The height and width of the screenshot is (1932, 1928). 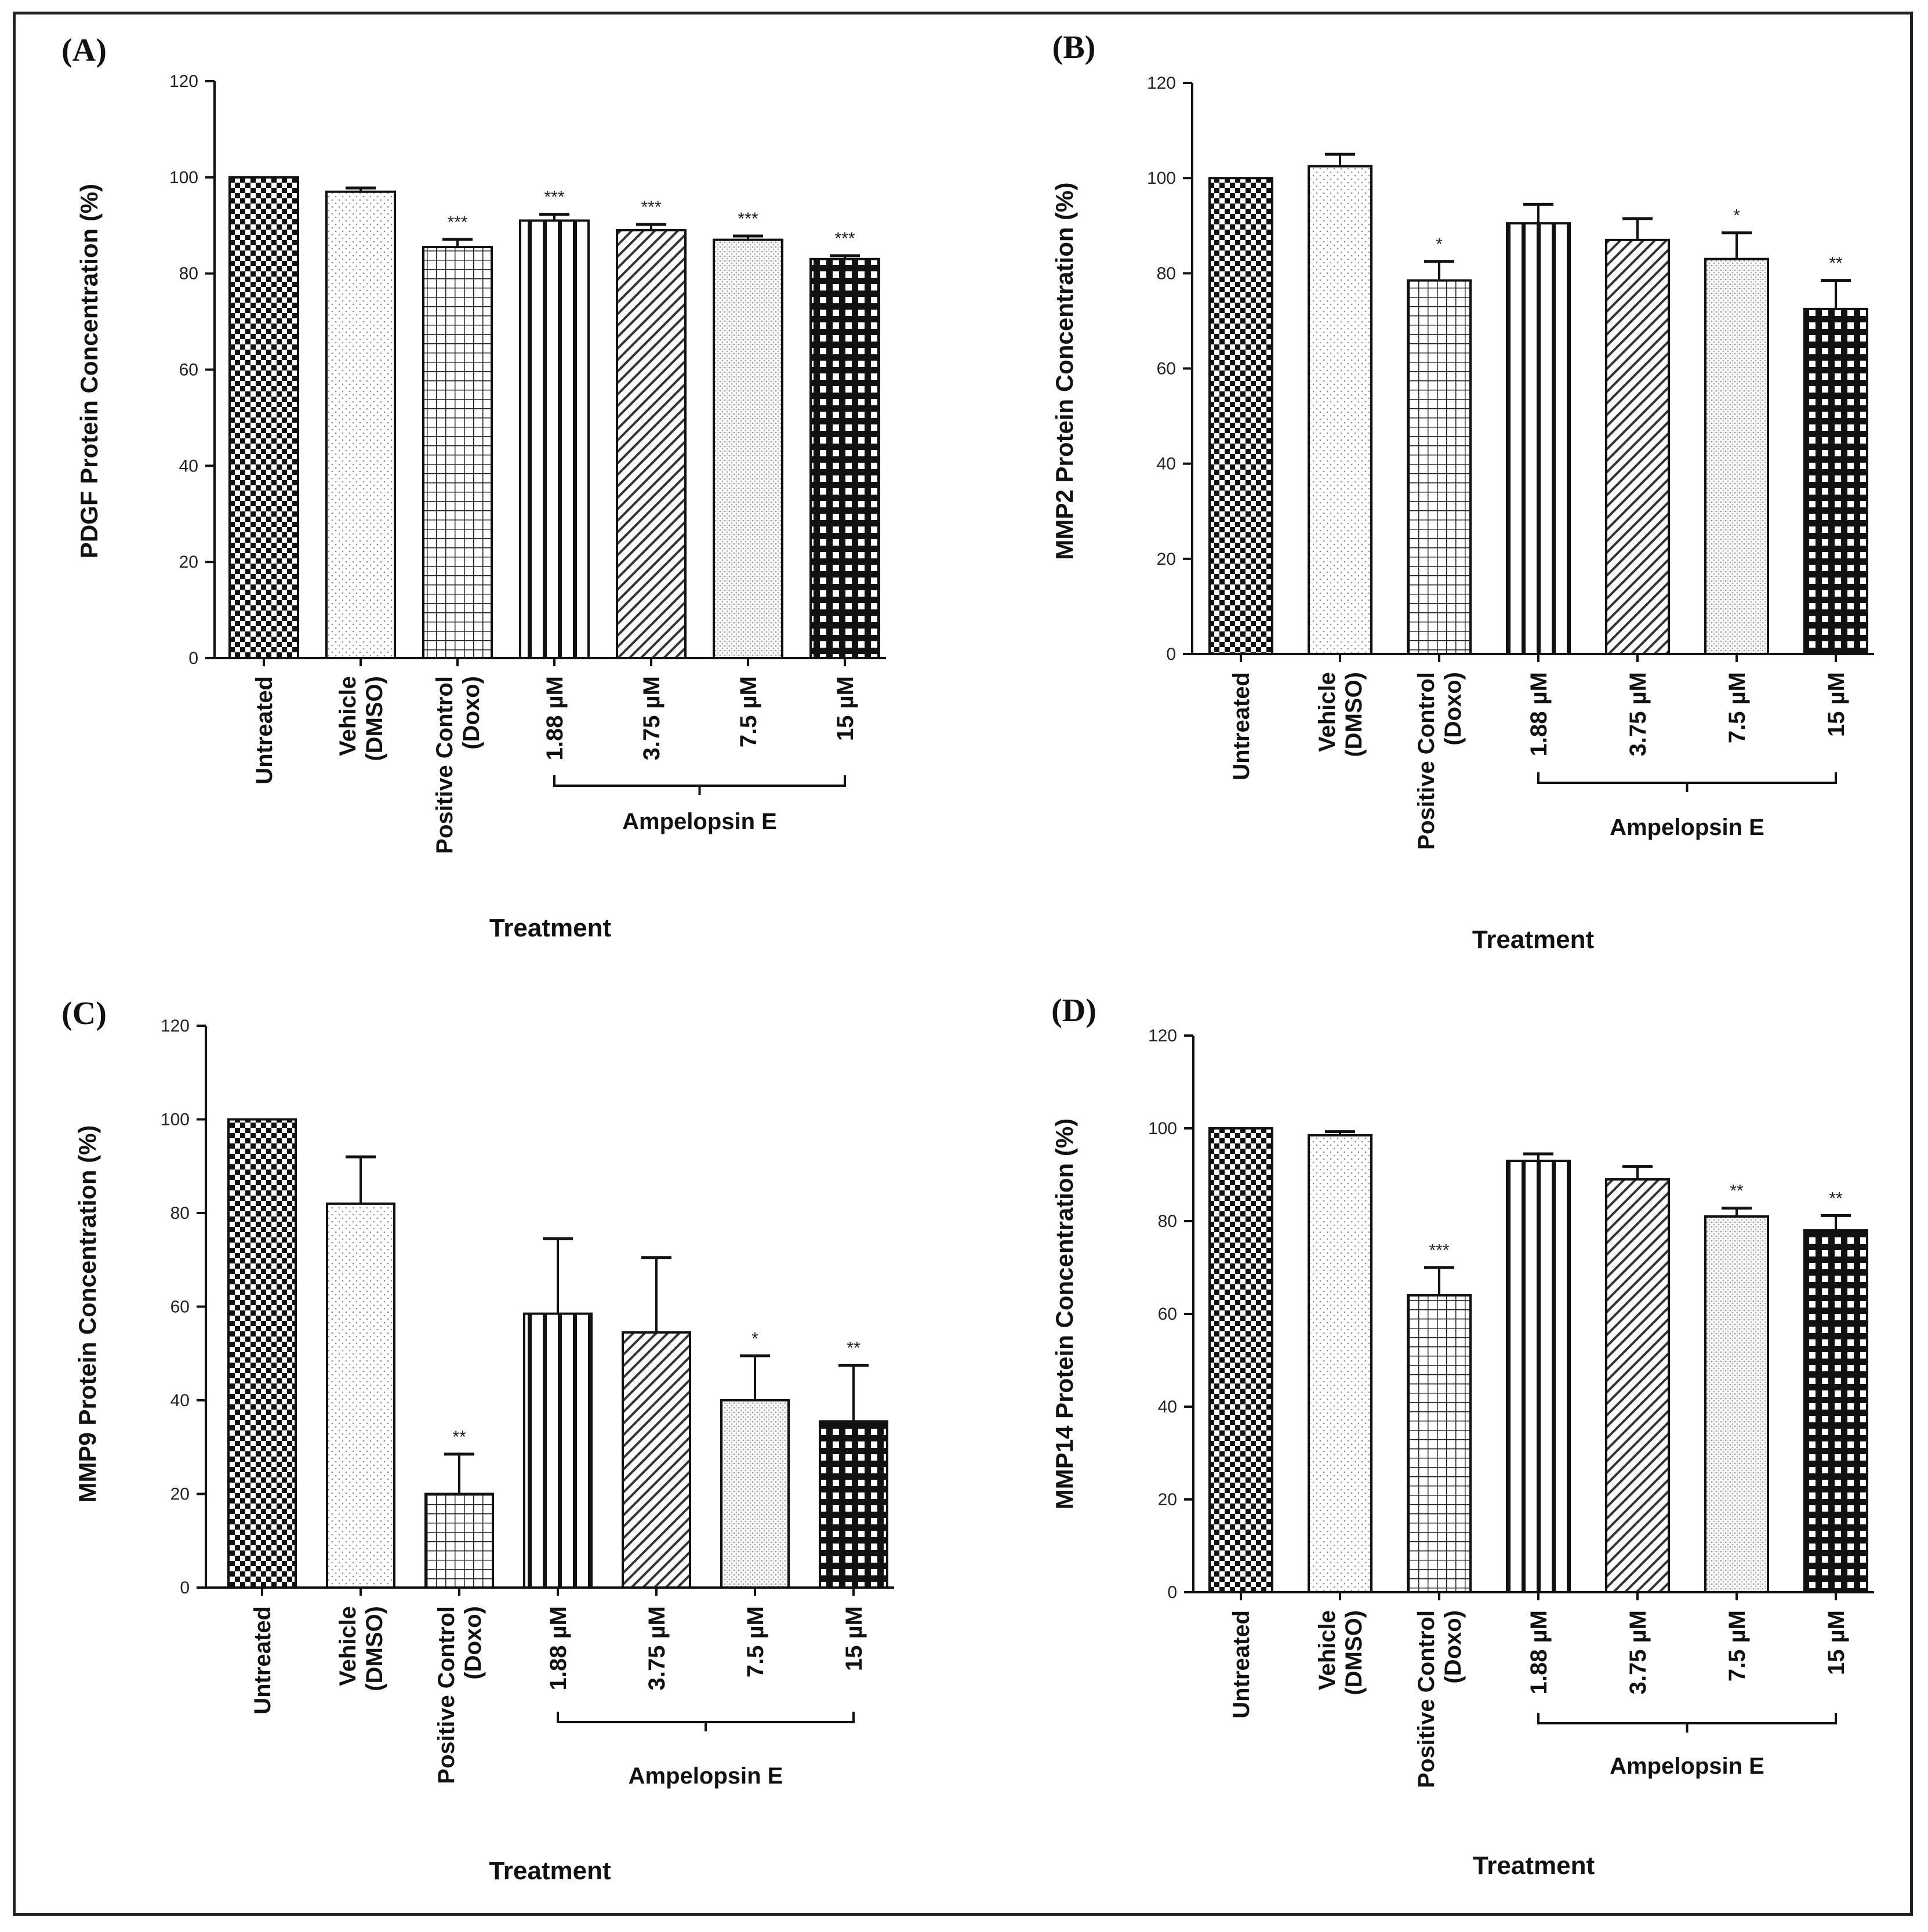 I want to click on panel-label: (A), so click(x=84, y=50).